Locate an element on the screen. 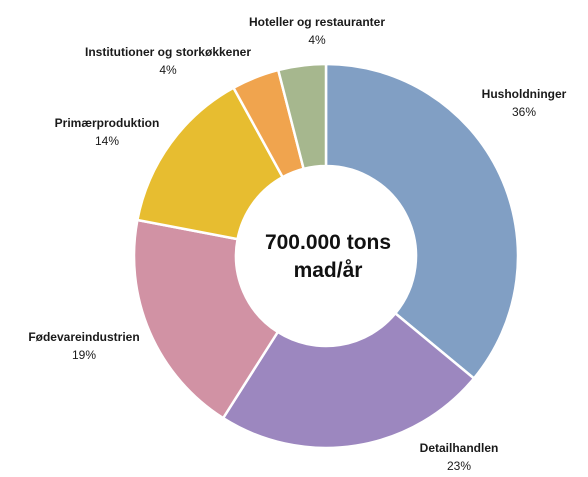  slice-value-label-2: 23% is located at coordinates (459, 466).